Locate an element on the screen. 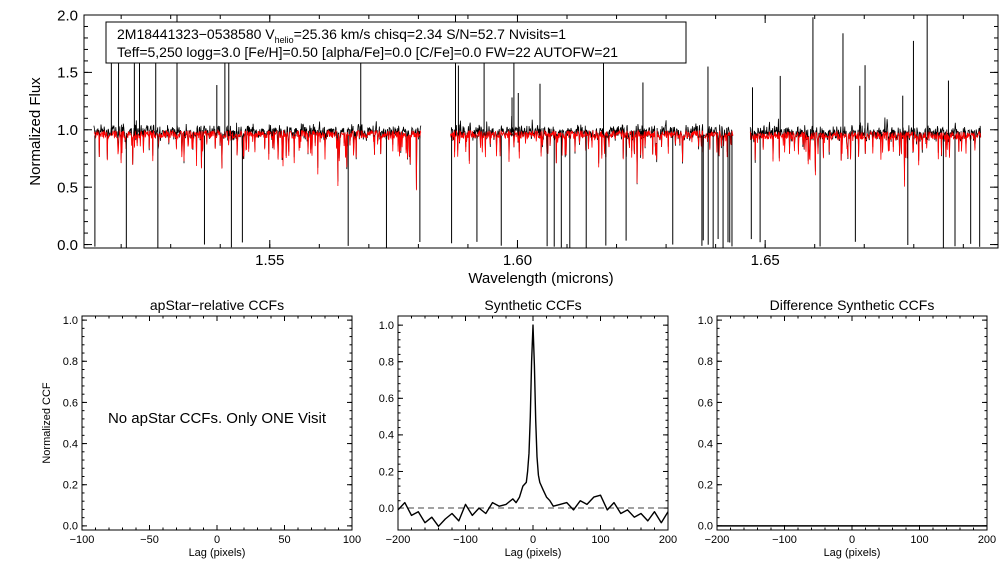 The width and height of the screenshot is (1008, 576). ccf-curve is located at coordinates (533, 425).